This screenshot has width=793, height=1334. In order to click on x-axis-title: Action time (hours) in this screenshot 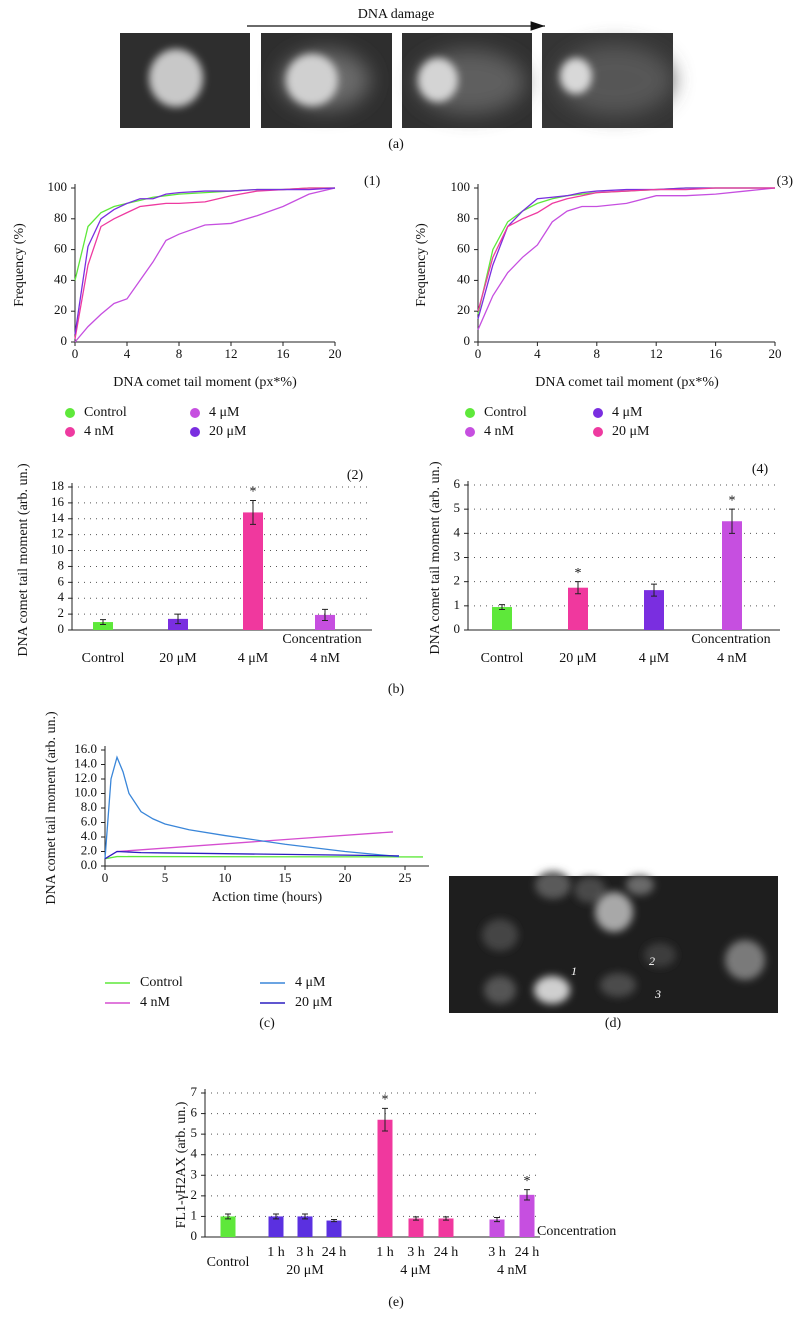, I will do `click(267, 897)`.